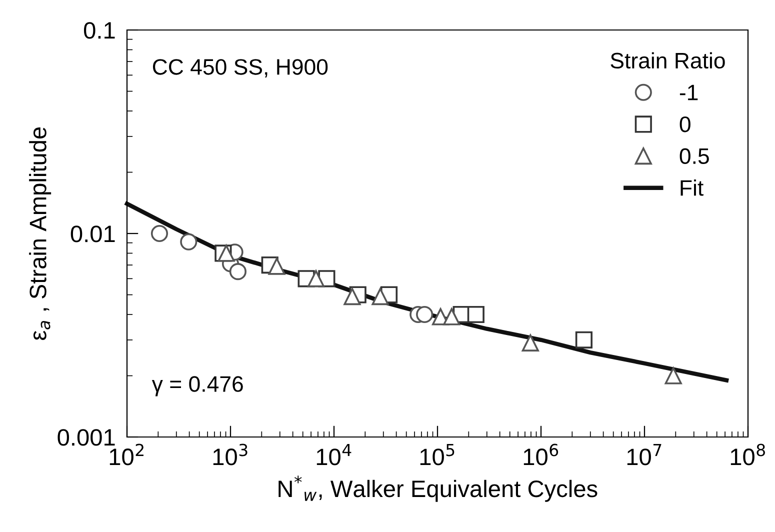 The width and height of the screenshot is (775, 532). Describe the element at coordinates (334, 455) in the screenshot. I see `x-tick-label: 10$^{4}$` at that location.